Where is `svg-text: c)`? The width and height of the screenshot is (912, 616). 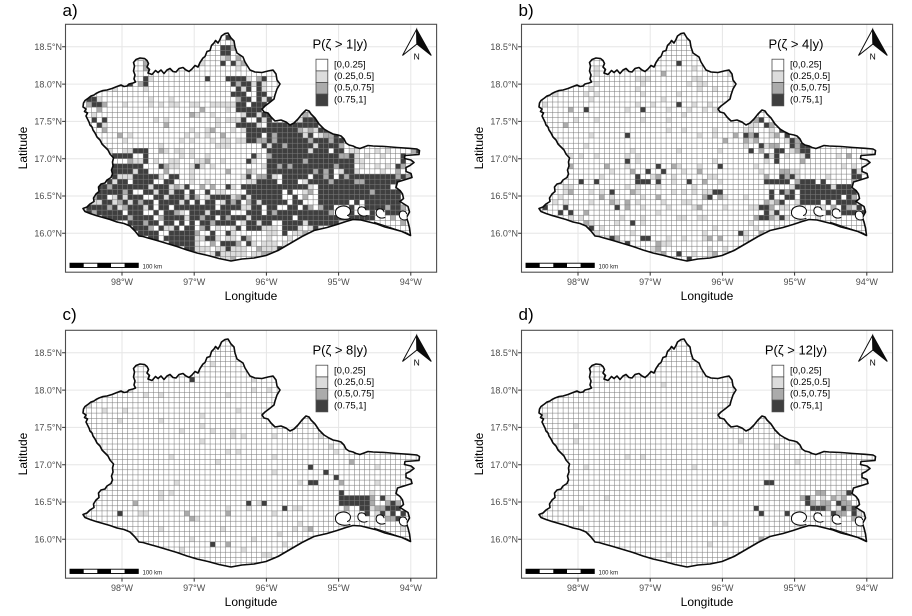
svg-text: c) is located at coordinates (70, 314).